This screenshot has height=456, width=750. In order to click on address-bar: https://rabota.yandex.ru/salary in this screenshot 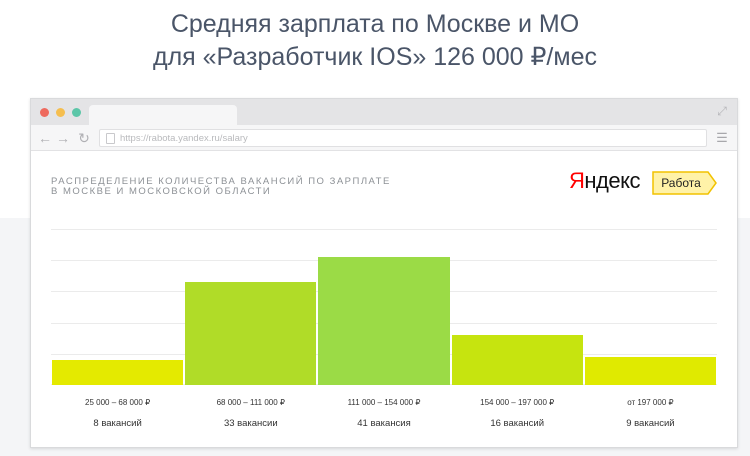, I will do `click(403, 138)`.